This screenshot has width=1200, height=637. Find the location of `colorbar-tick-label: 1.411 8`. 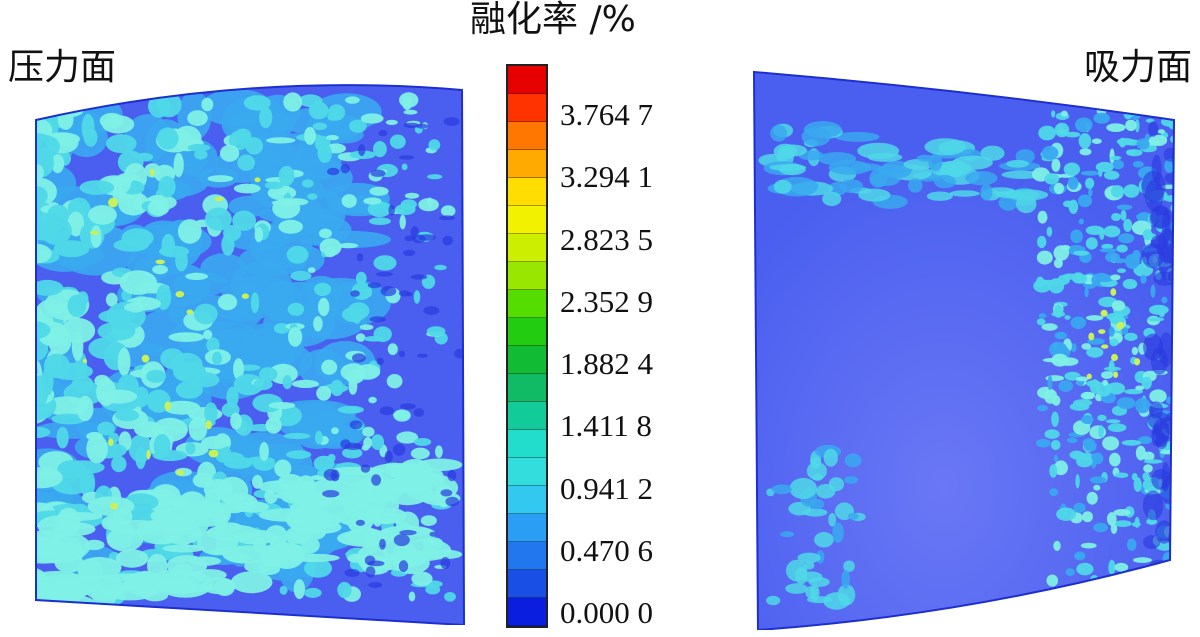

colorbar-tick-label: 1.411 8 is located at coordinates (606, 426).